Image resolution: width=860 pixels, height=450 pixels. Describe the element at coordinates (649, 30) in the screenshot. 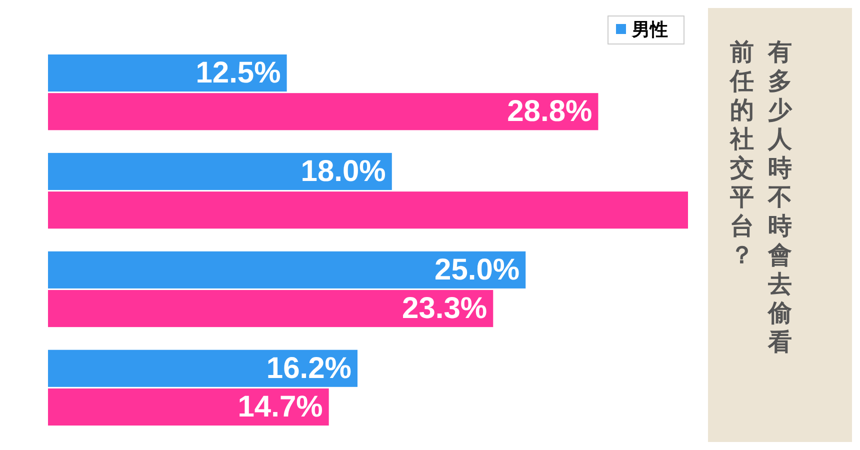

I see `legend-label: 男性` at that location.